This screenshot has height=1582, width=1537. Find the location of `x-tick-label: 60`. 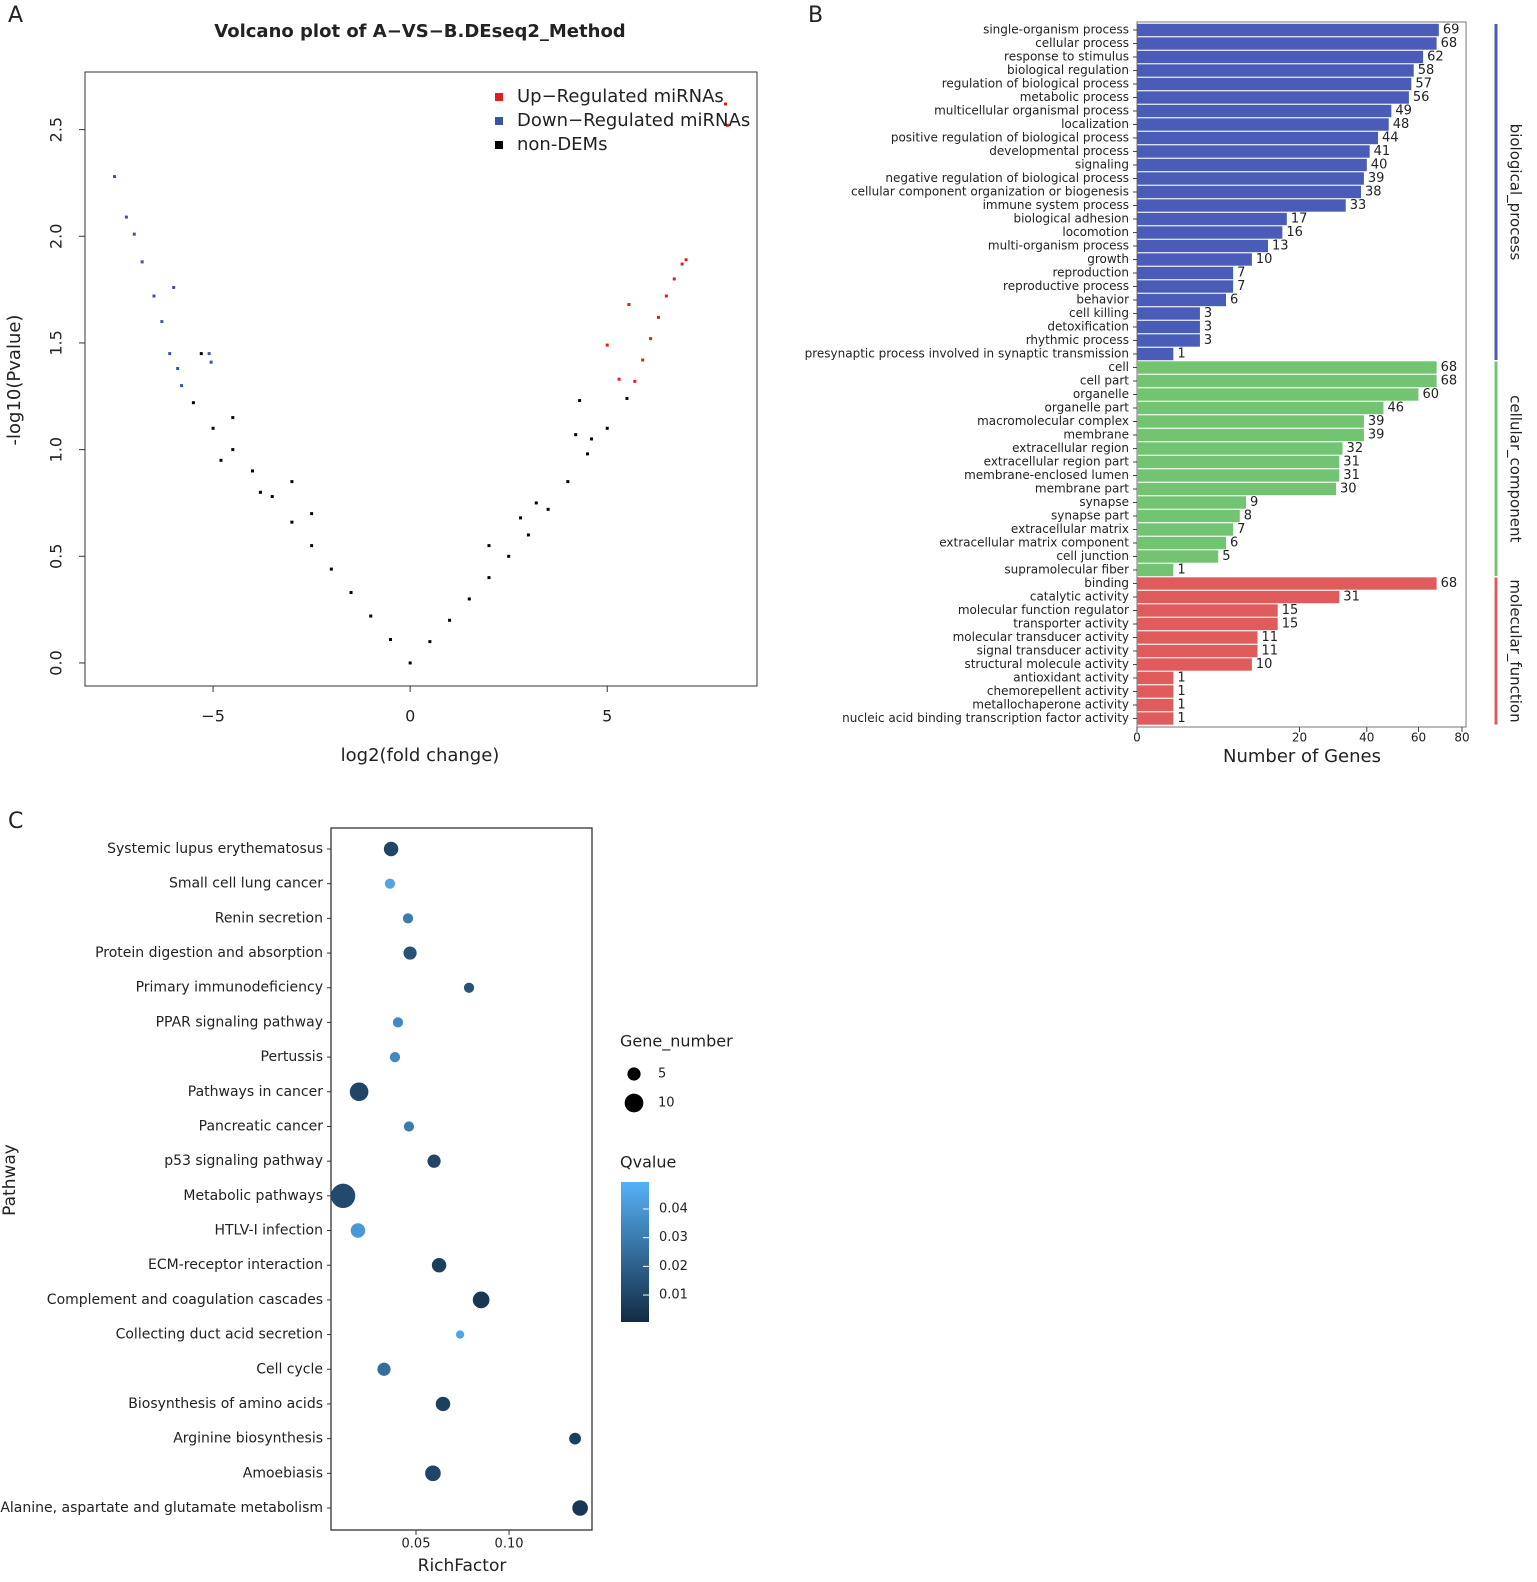

x-tick-label: 60 is located at coordinates (1418, 738).